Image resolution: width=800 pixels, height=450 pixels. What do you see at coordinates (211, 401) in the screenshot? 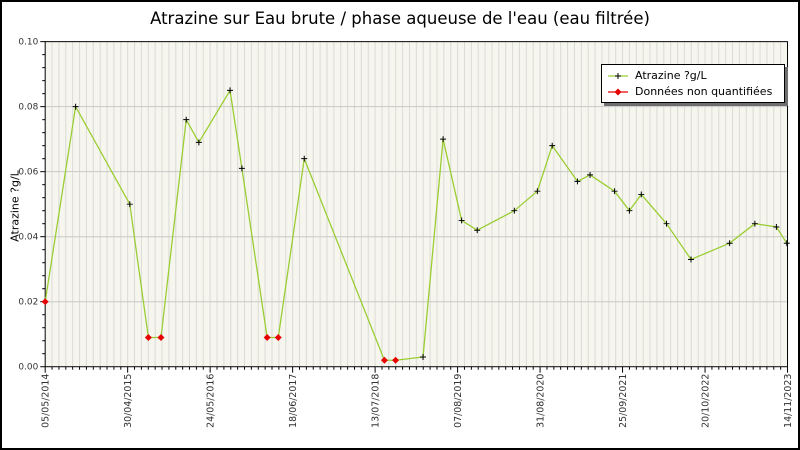
I see `x-tick-label: 24/05/2016` at bounding box center [211, 401].